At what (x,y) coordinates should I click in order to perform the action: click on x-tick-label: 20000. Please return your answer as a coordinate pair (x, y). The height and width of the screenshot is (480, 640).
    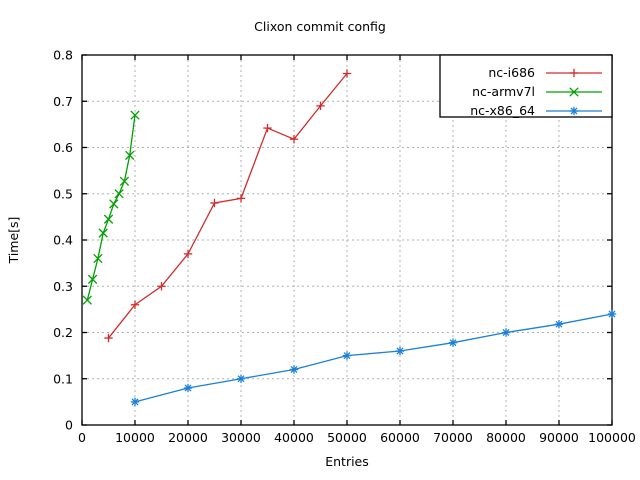
    Looking at the image, I should click on (188, 437).